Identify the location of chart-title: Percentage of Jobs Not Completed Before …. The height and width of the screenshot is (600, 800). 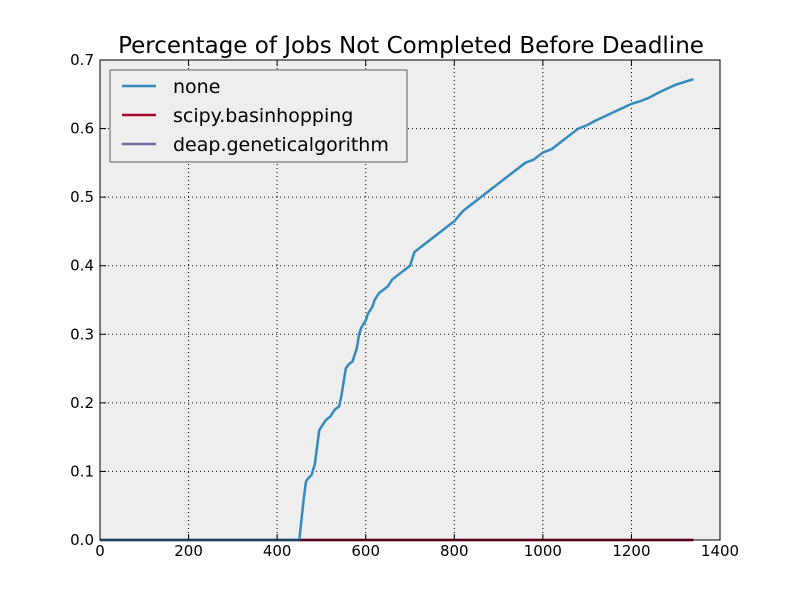
(411, 46).